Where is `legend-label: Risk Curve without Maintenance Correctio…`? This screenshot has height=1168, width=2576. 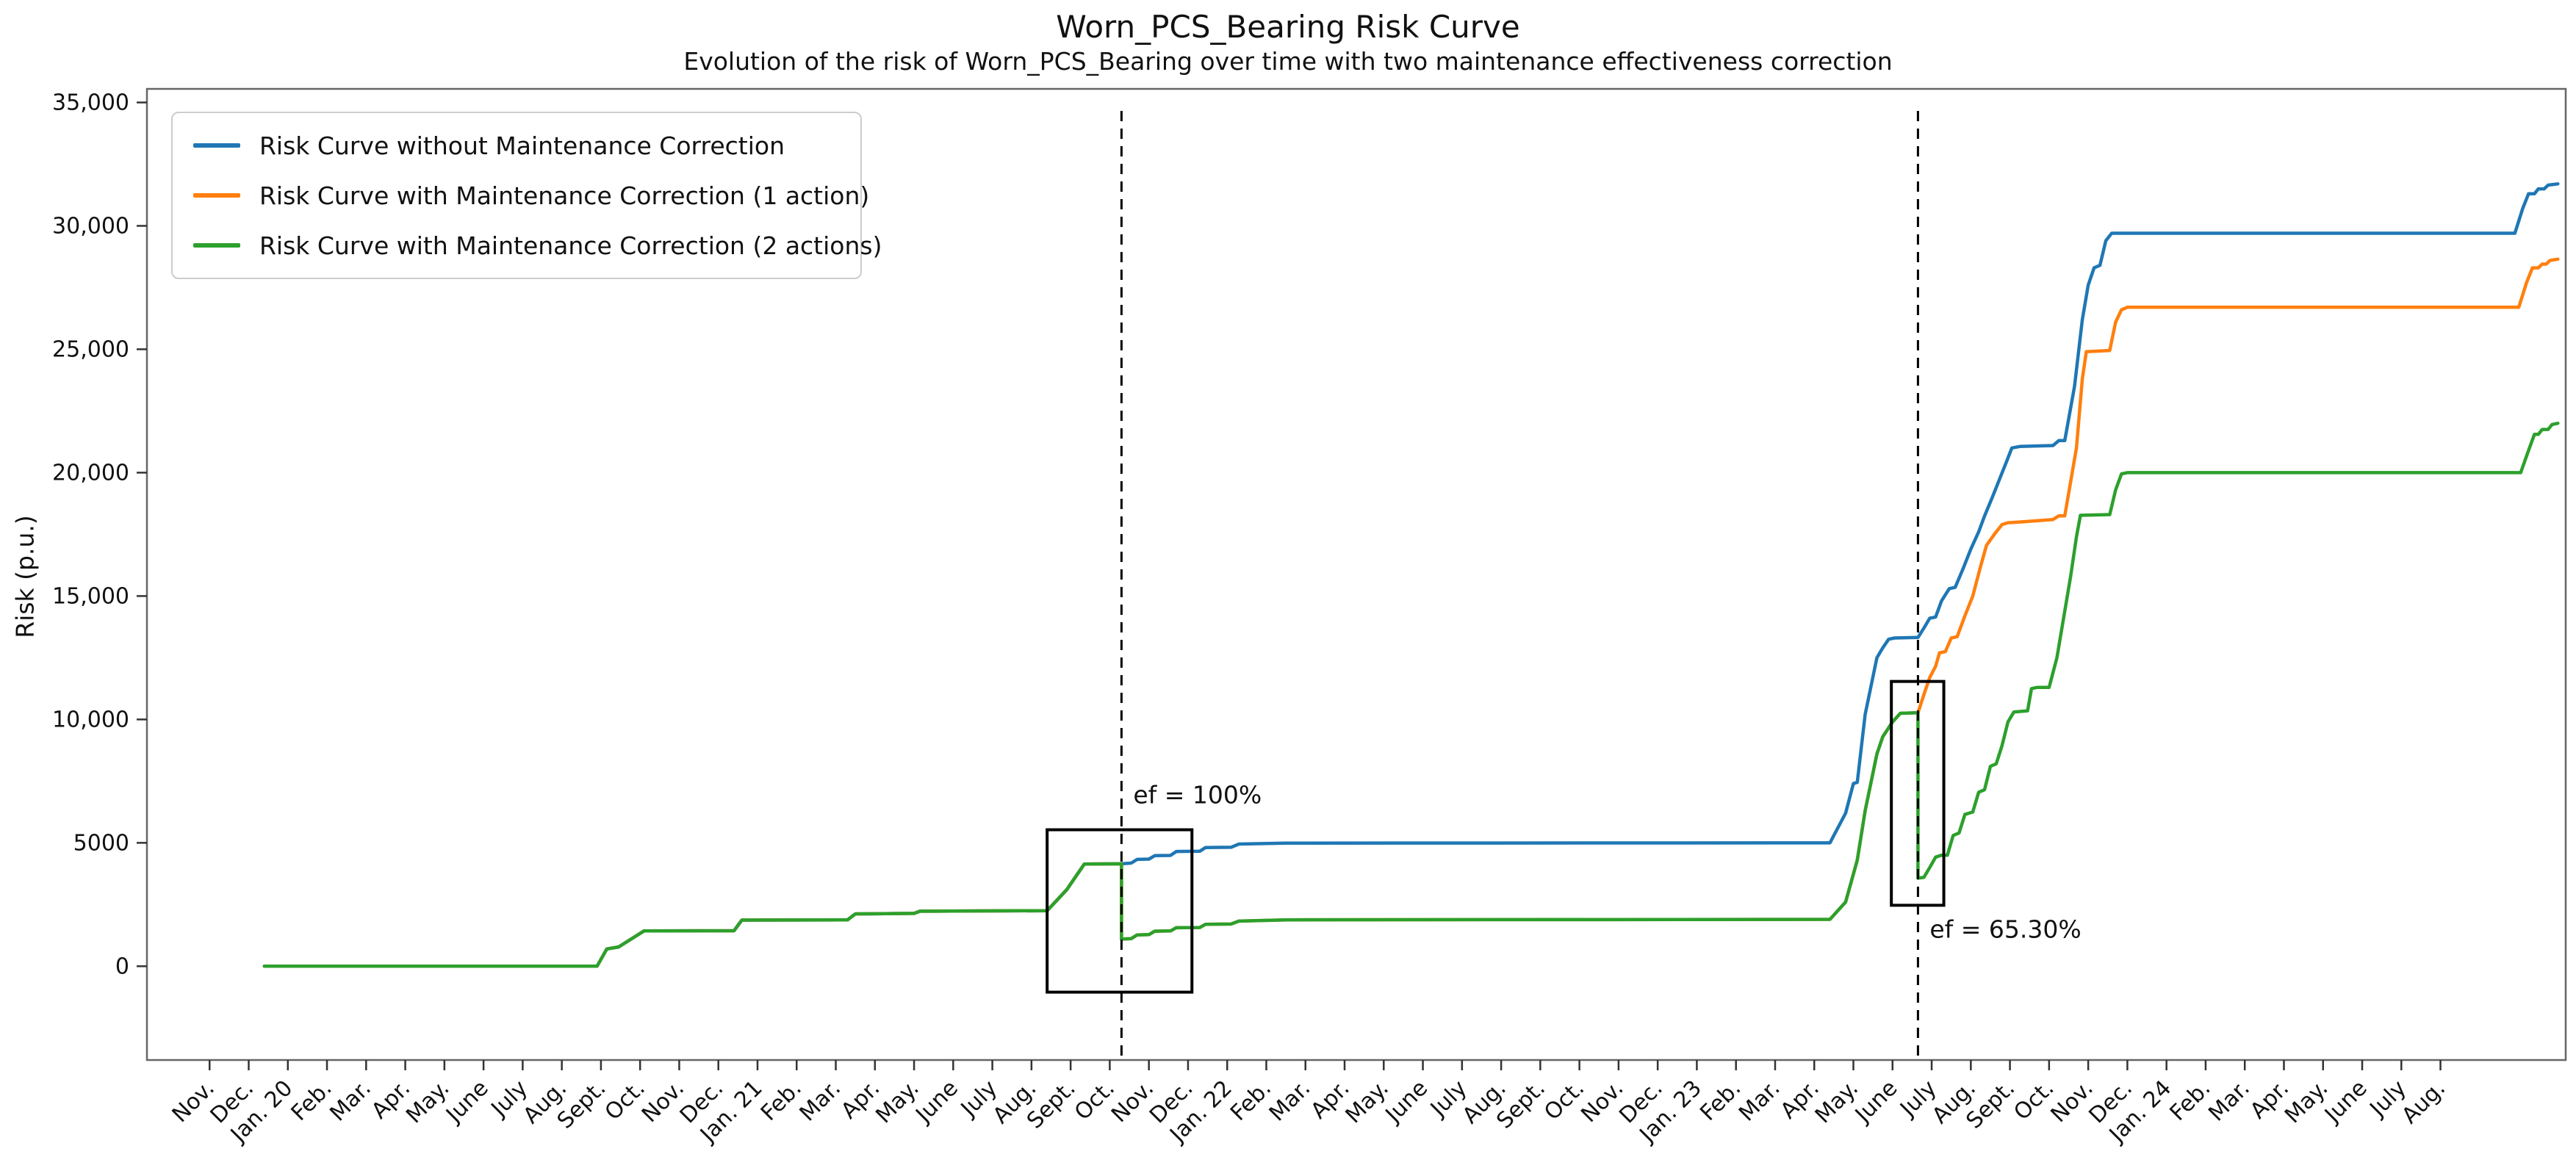 legend-label: Risk Curve without Maintenance Correctio… is located at coordinates (522, 145).